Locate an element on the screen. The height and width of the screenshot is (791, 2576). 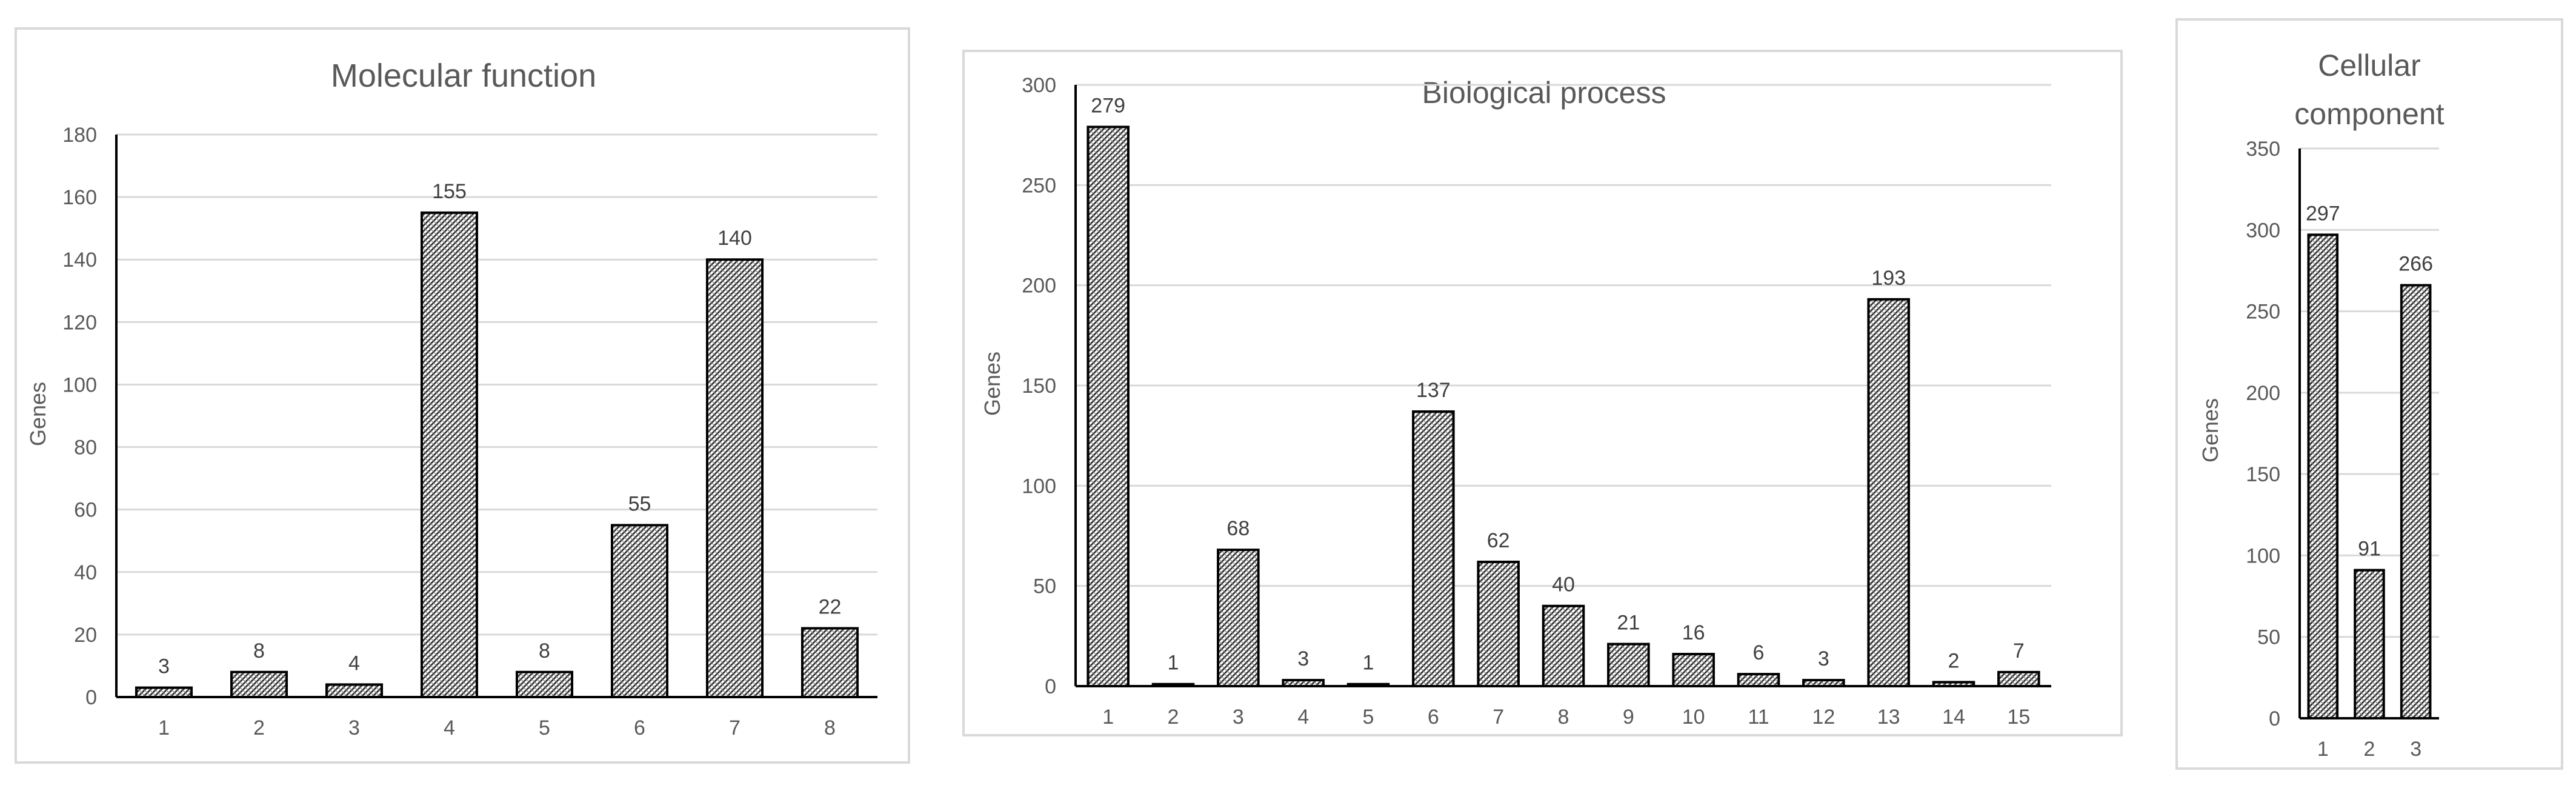
data-label: 4 is located at coordinates (354, 663).